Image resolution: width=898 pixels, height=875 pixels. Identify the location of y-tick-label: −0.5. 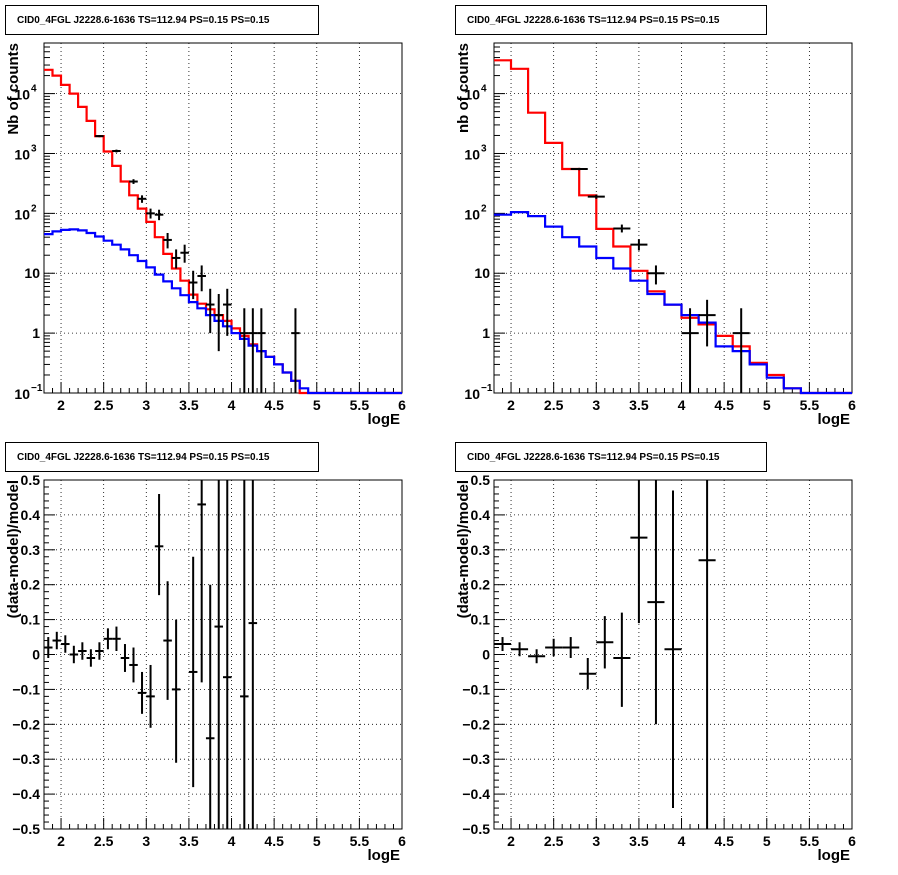
(476, 829).